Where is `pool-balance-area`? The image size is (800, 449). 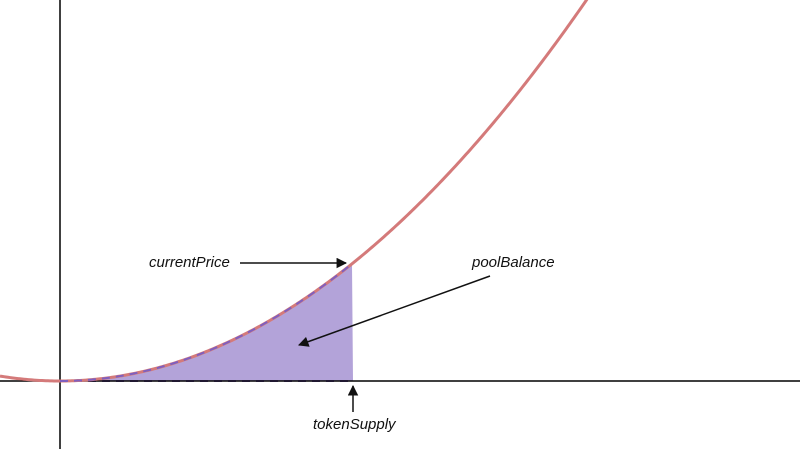 pool-balance-area is located at coordinates (206, 322).